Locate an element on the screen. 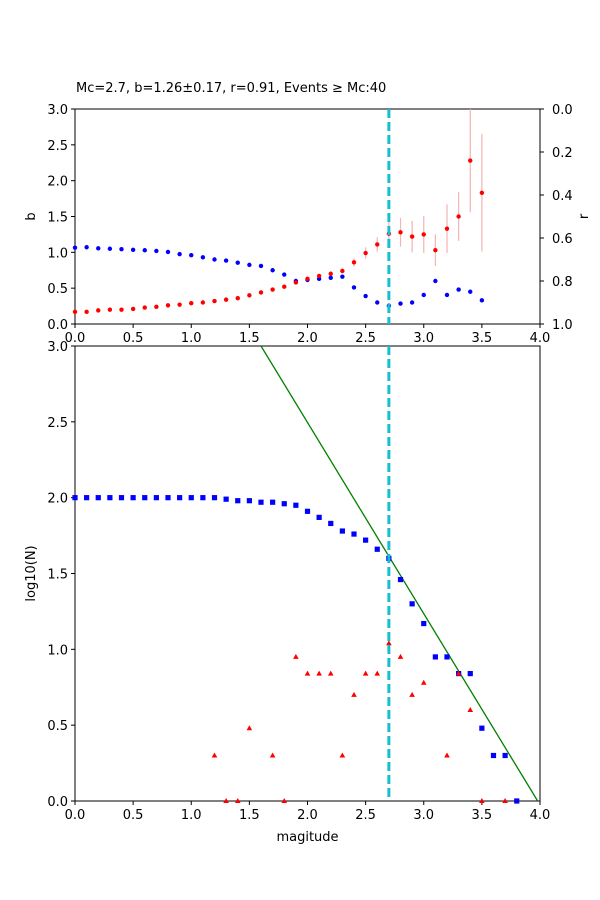 This screenshot has width=600, height=900. top-xtick-label: 1.5 is located at coordinates (249, 338).